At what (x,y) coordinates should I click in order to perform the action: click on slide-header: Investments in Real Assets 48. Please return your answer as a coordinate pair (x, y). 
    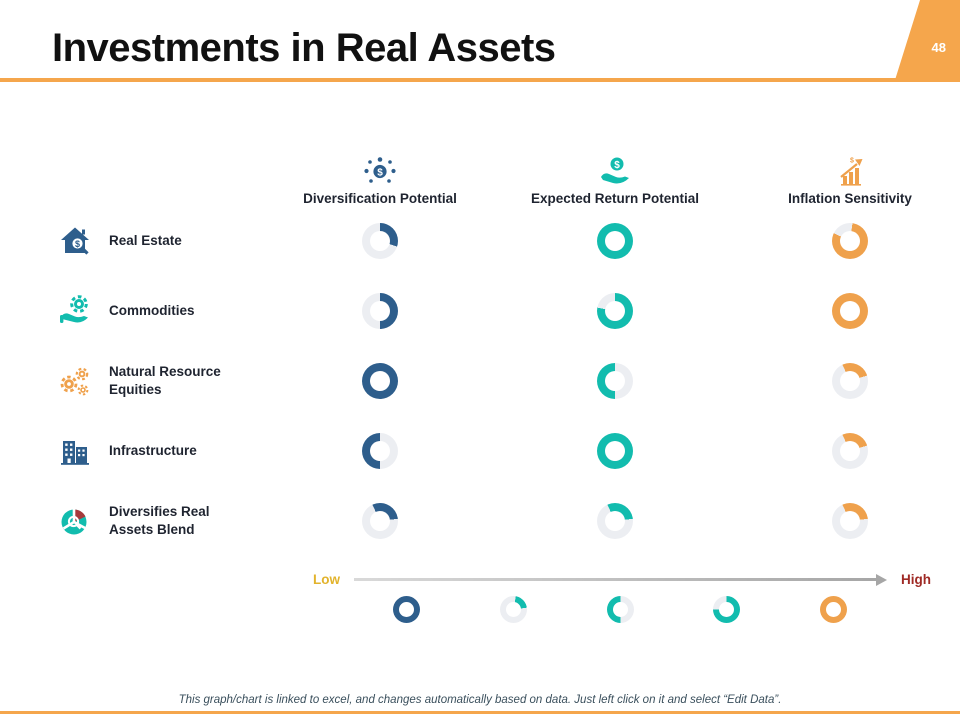
    Looking at the image, I should click on (480, 41).